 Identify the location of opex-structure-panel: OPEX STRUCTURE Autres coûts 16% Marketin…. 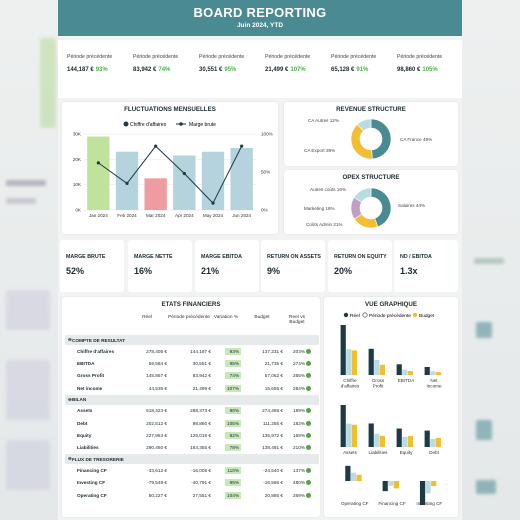
(371, 202).